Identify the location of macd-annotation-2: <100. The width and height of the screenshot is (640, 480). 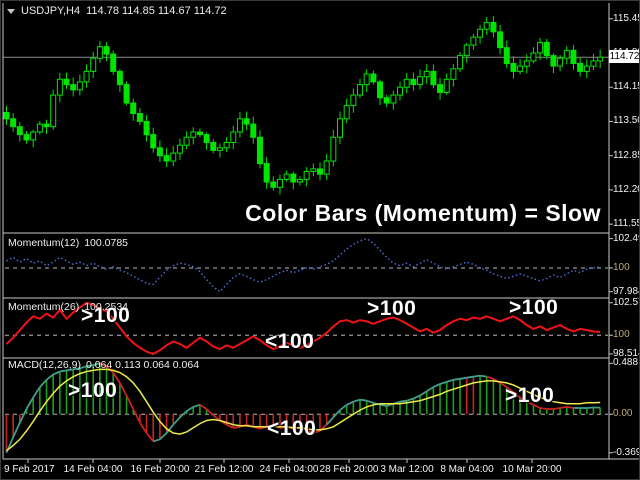
(292, 428).